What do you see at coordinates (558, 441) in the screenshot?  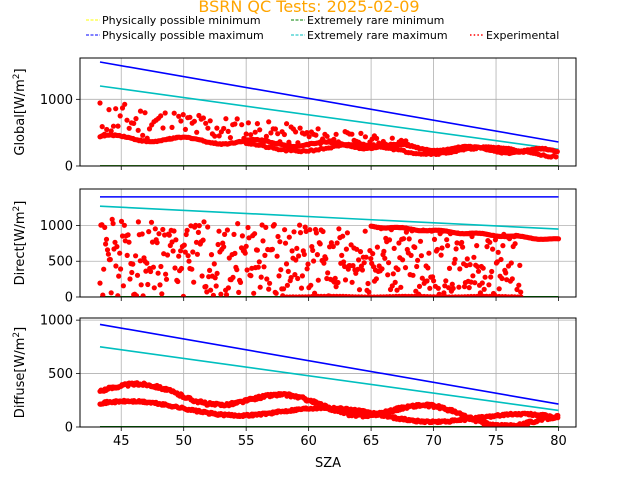 I see `x-tick-label: 80` at bounding box center [558, 441].